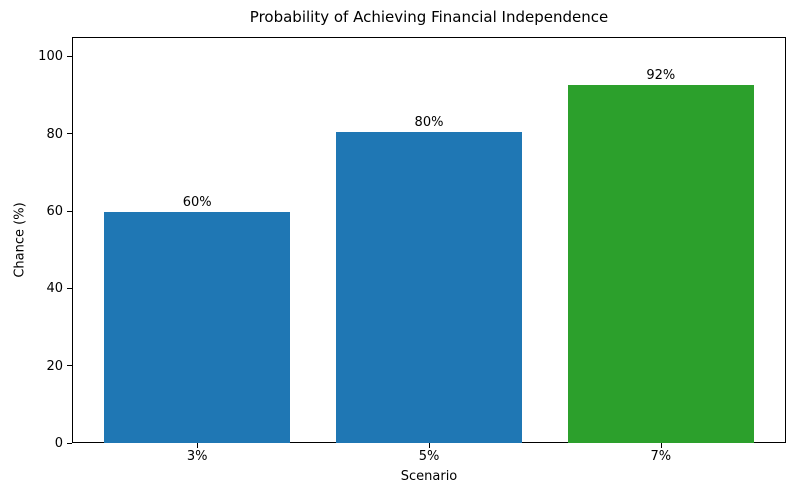 This screenshot has width=800, height=500. I want to click on y-tick-label: 80, so click(54, 134).